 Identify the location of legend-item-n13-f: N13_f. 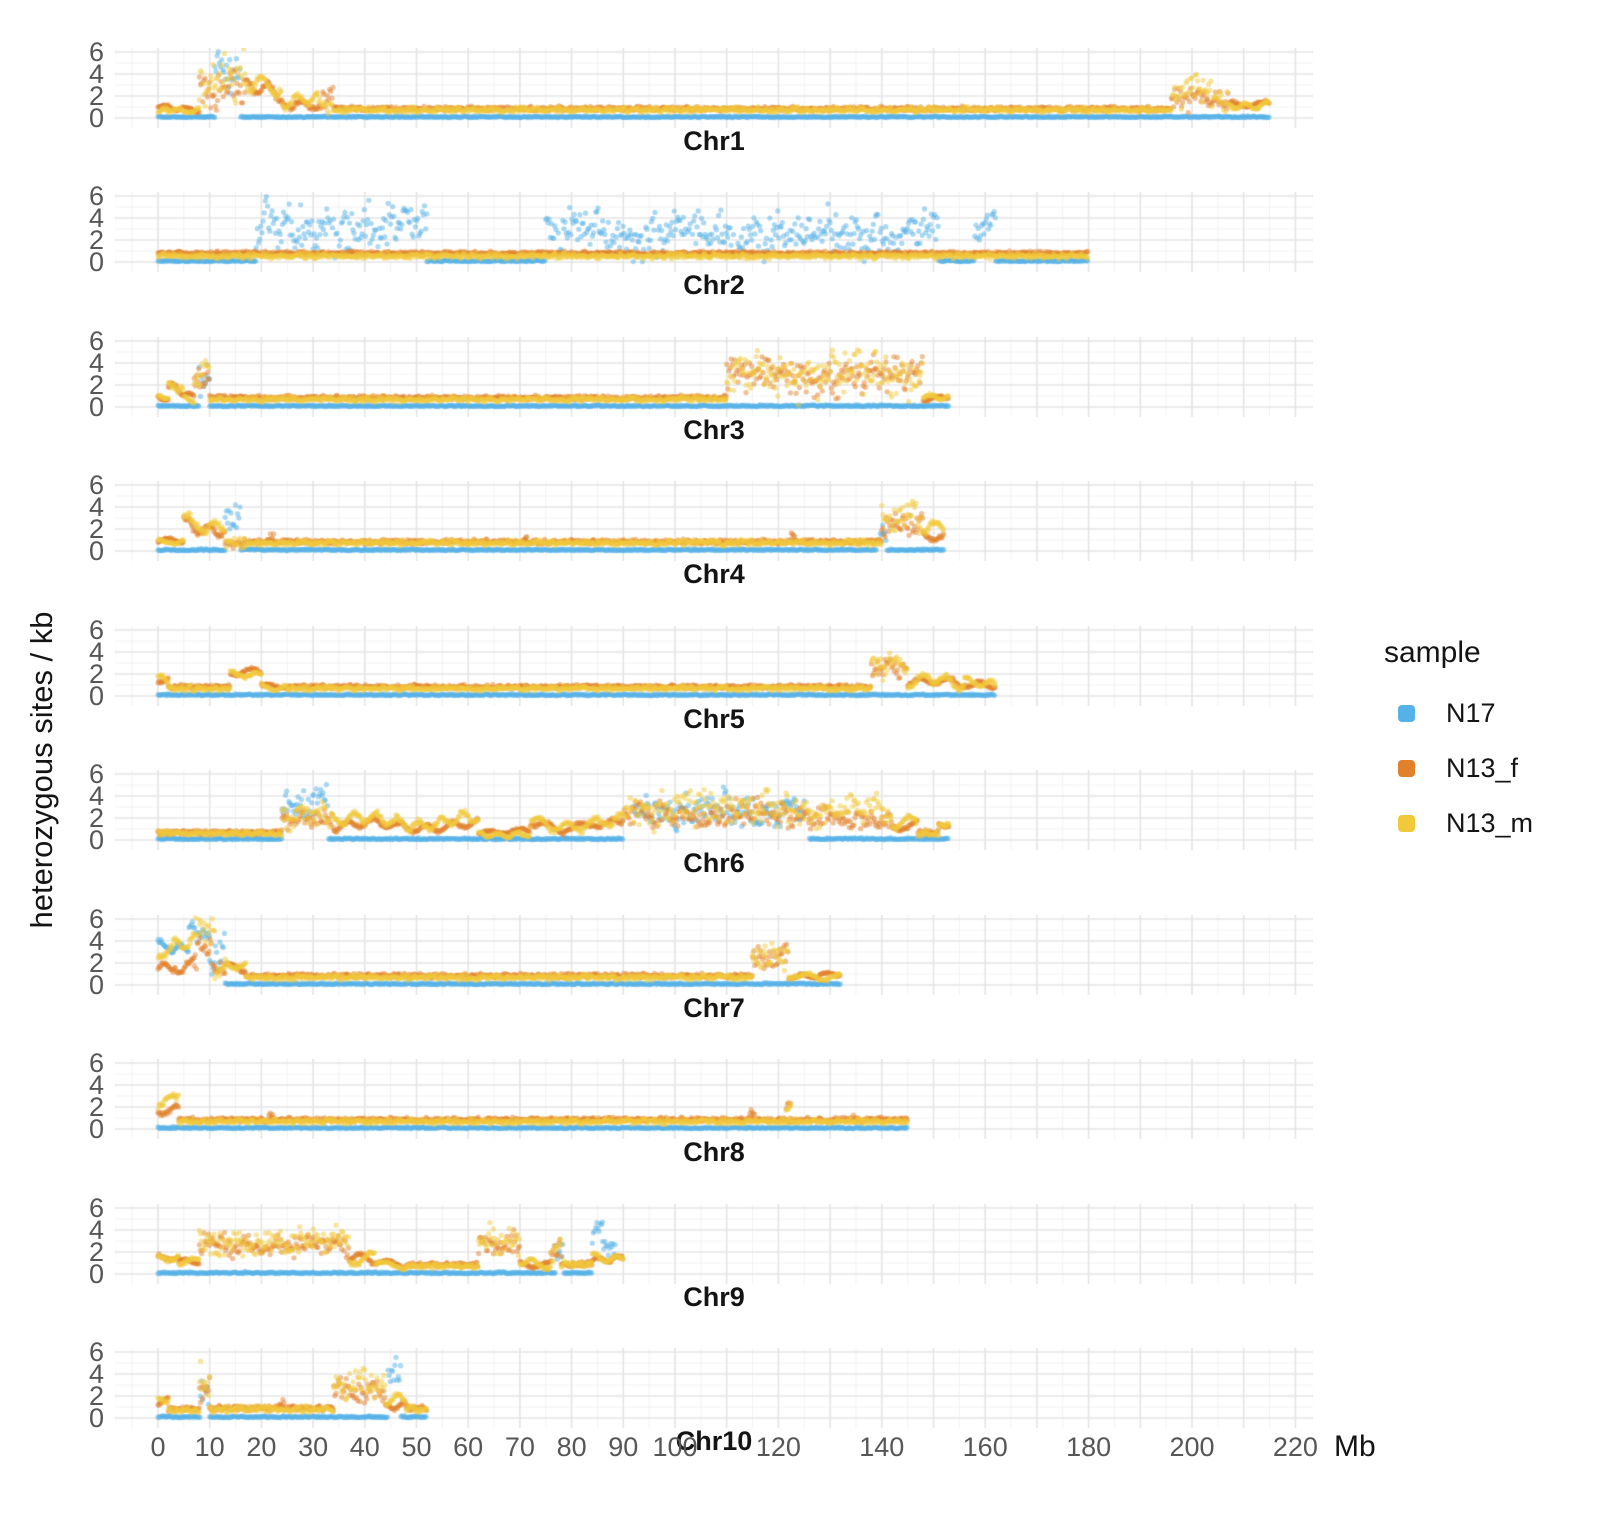
(1465, 768).